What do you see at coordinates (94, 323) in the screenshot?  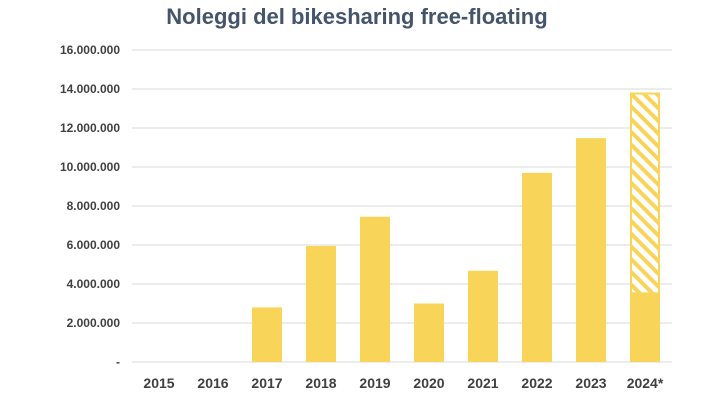 I see `y-tick-label: 2.000.000` at bounding box center [94, 323].